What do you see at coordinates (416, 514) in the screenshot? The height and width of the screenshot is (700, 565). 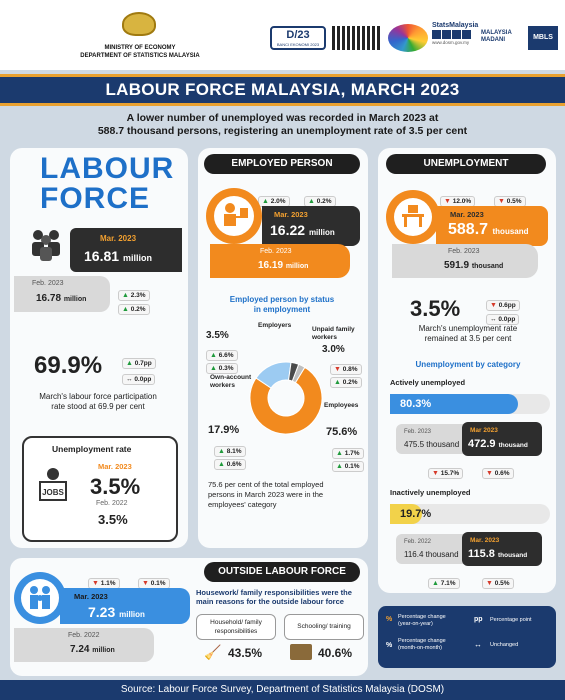 I see `inactive-pct: 19.7%` at bounding box center [416, 514].